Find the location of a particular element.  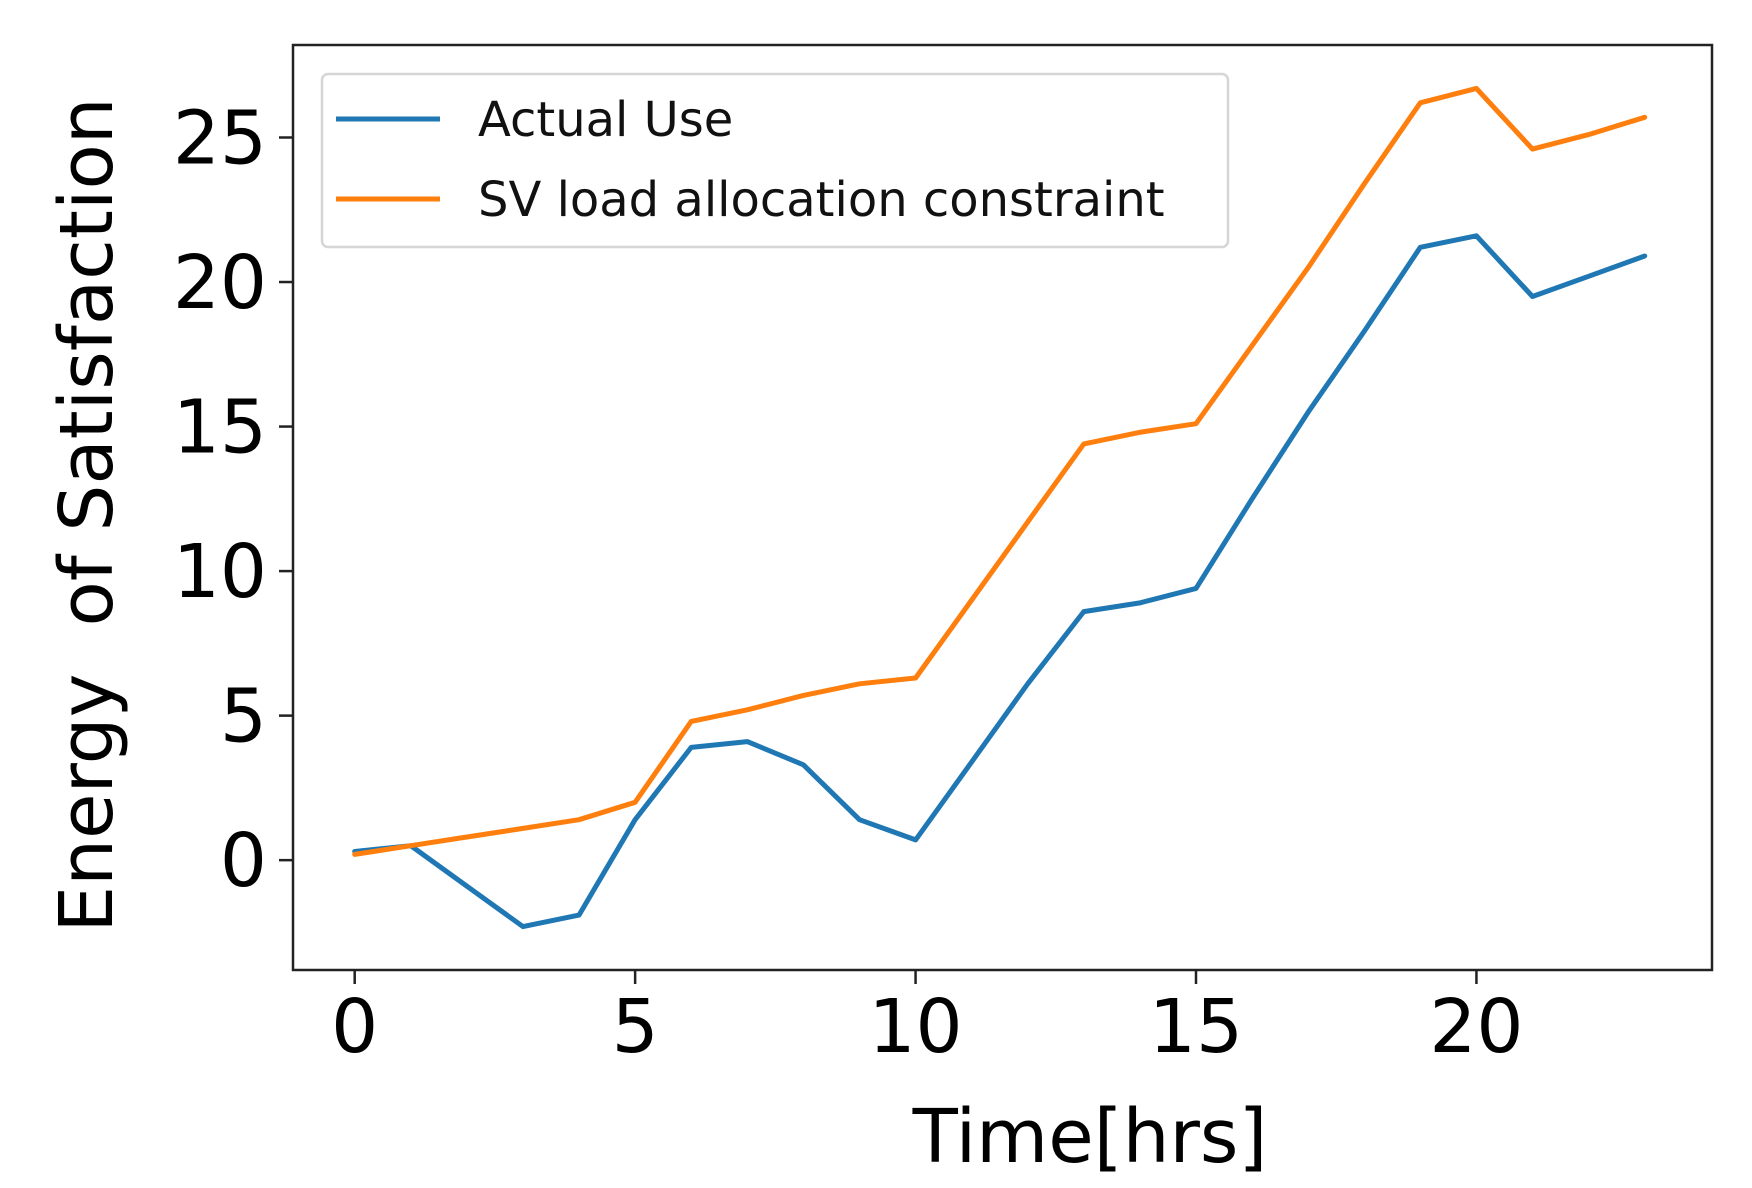

y-tick-label: 0 is located at coordinates (243, 861).